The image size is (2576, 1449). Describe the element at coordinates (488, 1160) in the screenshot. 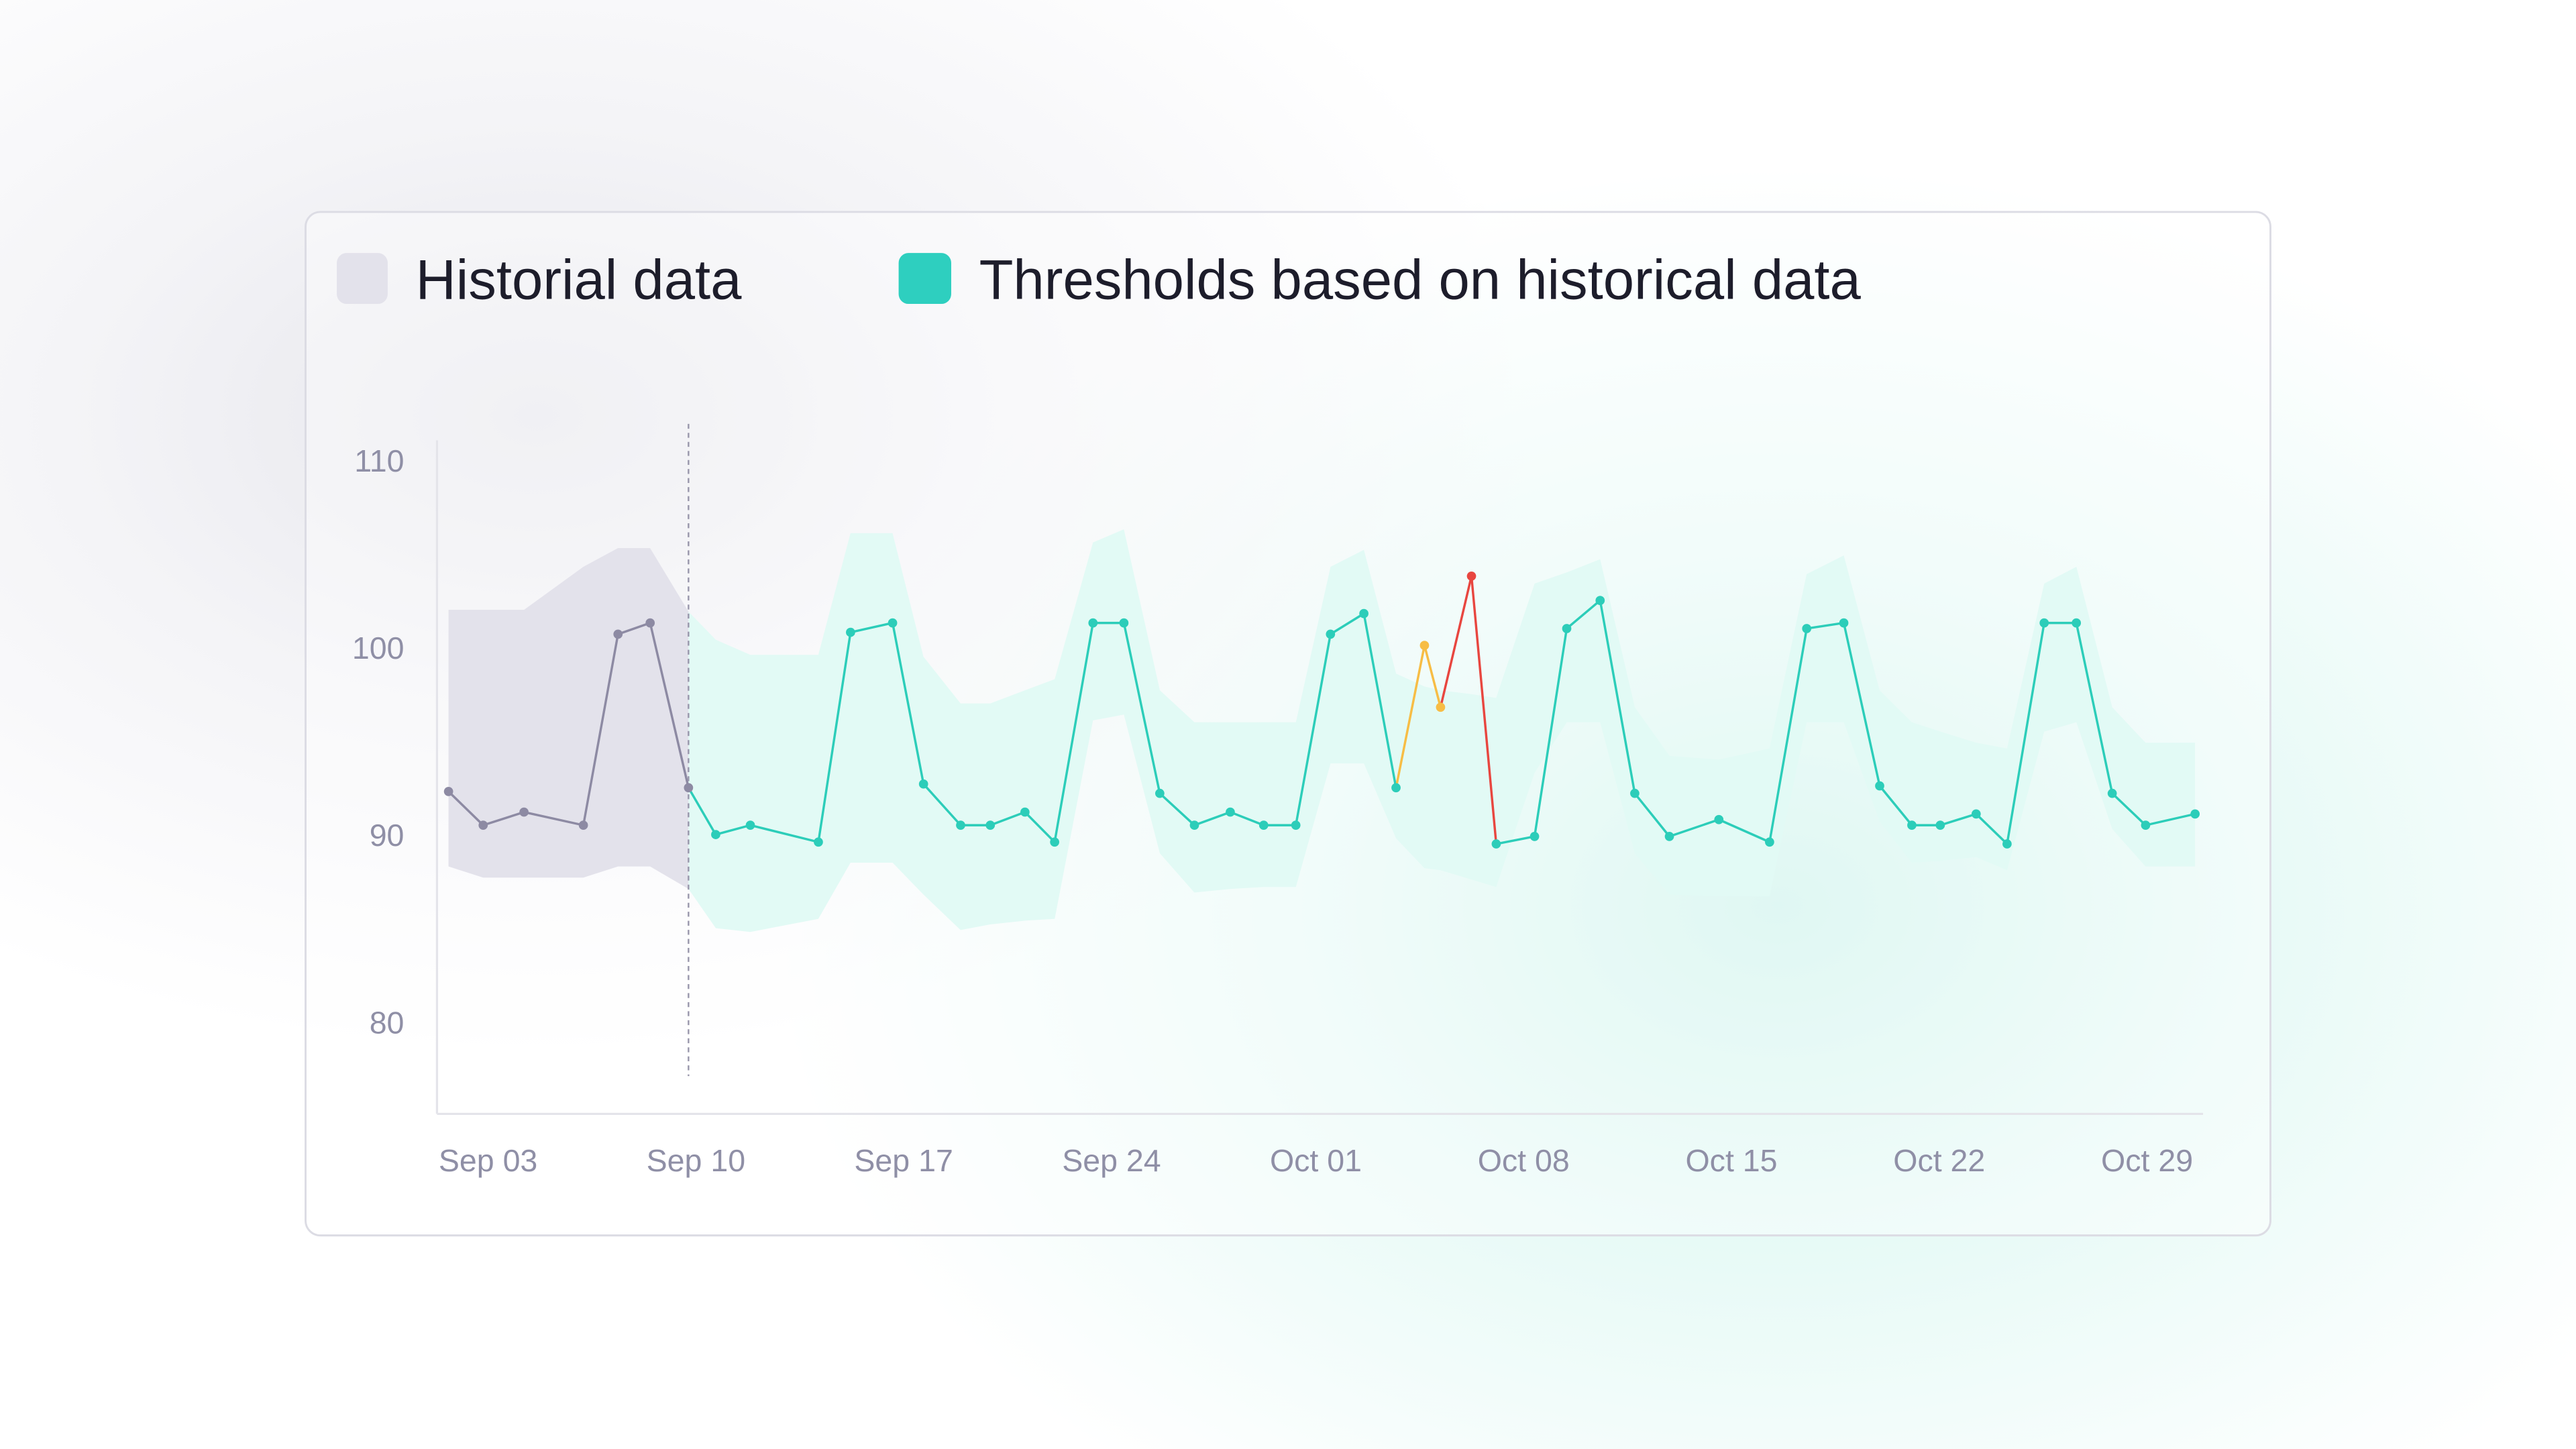

I see `x-tick-label: Sep 03` at that location.